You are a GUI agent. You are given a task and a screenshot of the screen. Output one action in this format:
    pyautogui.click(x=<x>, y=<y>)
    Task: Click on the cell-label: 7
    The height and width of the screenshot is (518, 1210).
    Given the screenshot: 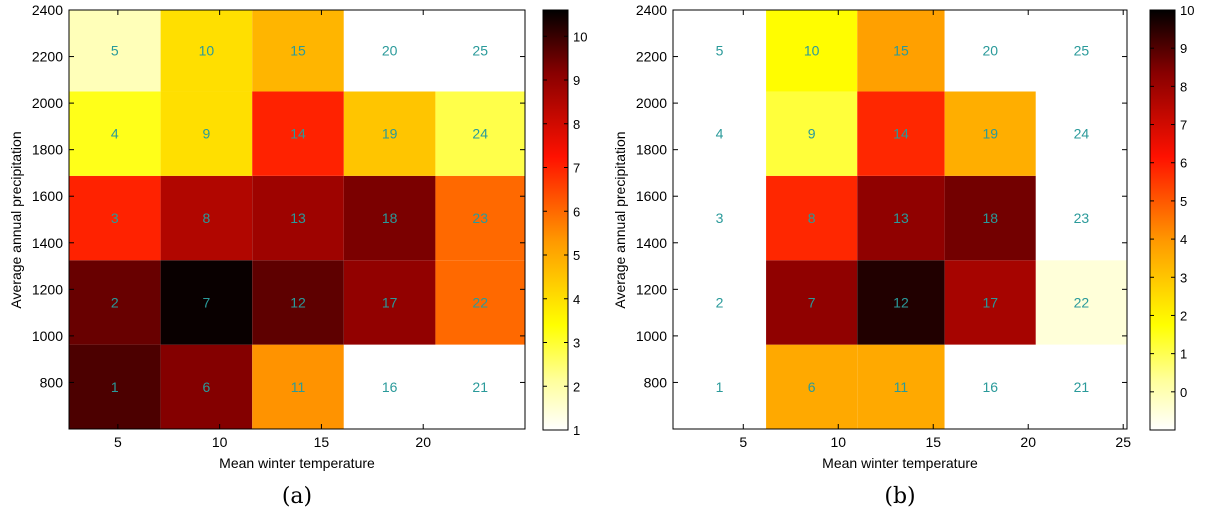 What is the action you would take?
    pyautogui.click(x=812, y=302)
    